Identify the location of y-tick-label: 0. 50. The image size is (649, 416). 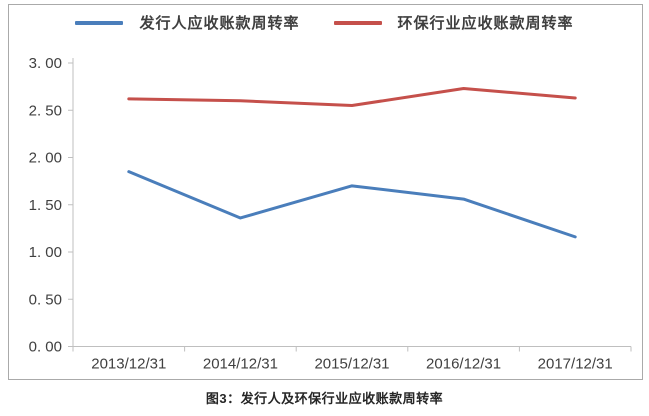
(45, 299).